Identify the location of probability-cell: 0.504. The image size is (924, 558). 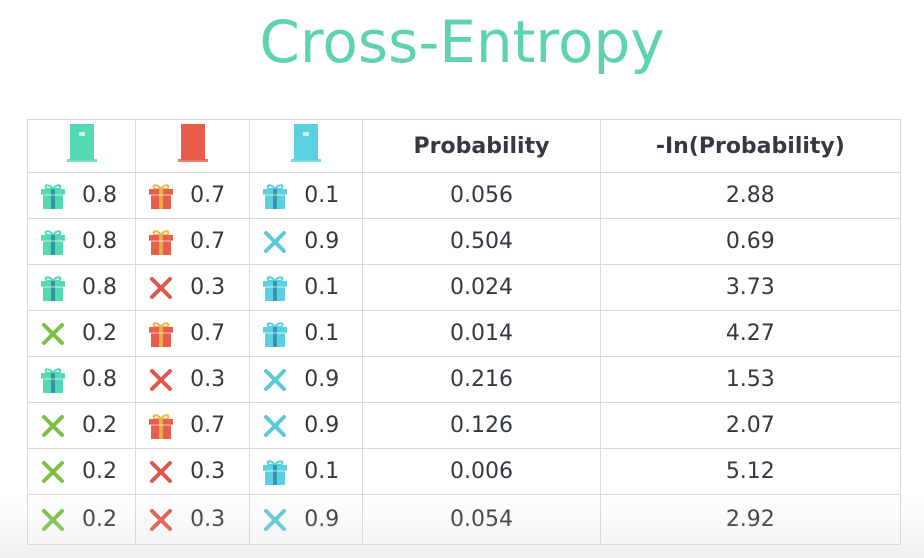
(481, 241).